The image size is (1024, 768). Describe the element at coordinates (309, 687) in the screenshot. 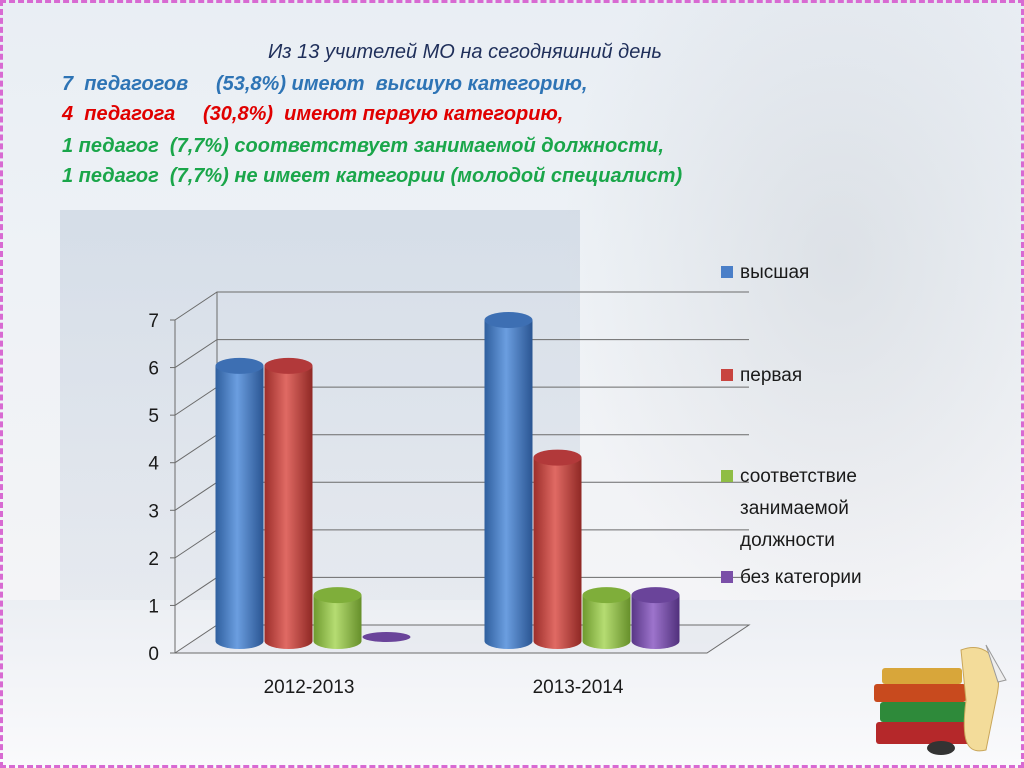

I see `x-tick-label: 2012-2013` at that location.